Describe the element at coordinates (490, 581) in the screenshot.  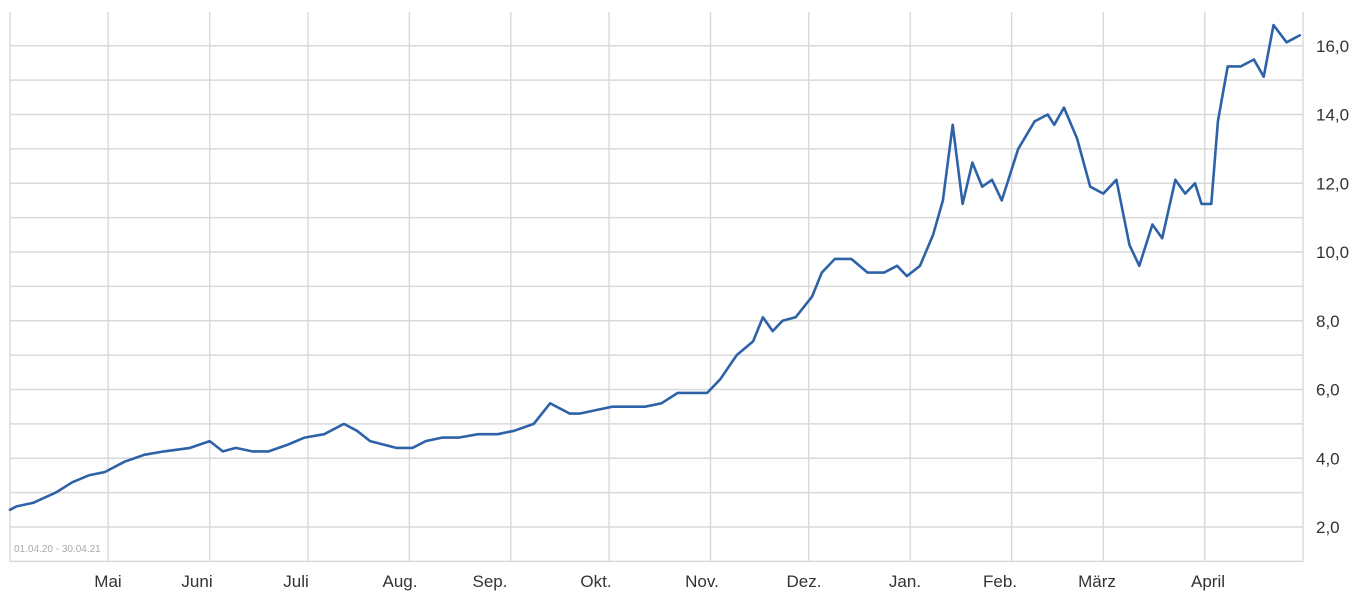
I see `x-tick-label: Sep.` at that location.